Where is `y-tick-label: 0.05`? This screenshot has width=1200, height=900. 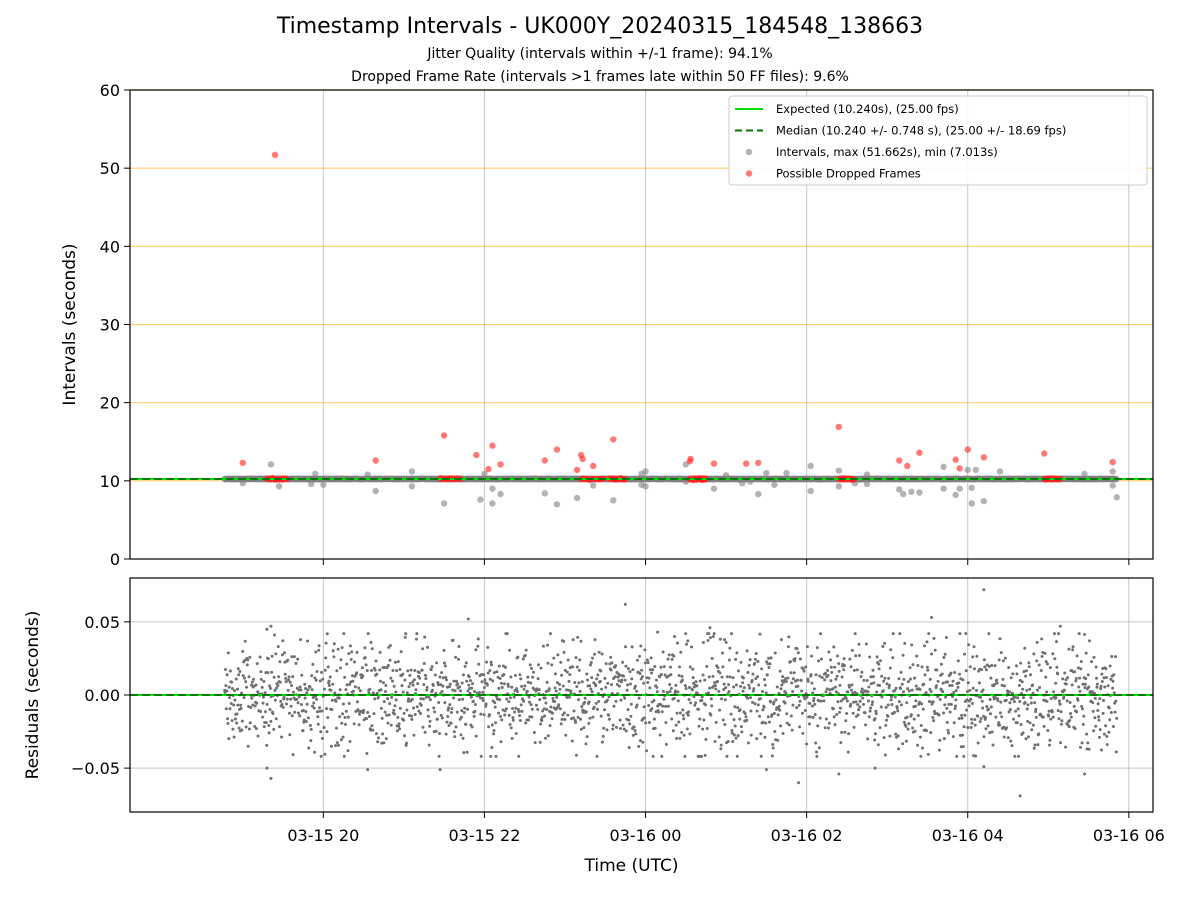
y-tick-label: 0.05 is located at coordinates (102, 622).